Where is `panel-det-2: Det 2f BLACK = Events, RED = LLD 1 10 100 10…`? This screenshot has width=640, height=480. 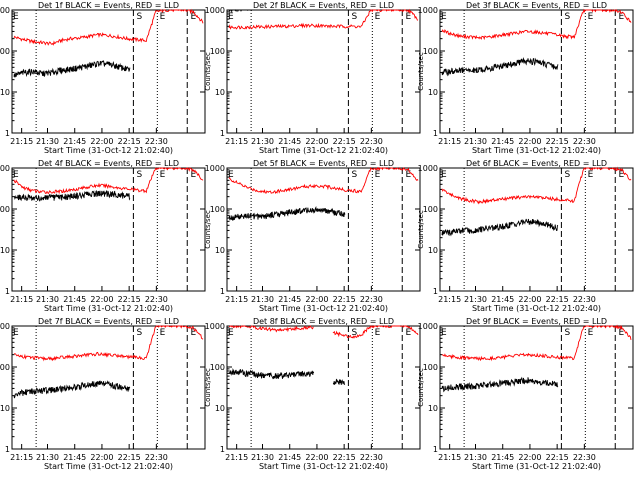
panel-det-2: Det 2f BLACK = Events, RED = LLD 1 10 100 10… is located at coordinates (312, 78).